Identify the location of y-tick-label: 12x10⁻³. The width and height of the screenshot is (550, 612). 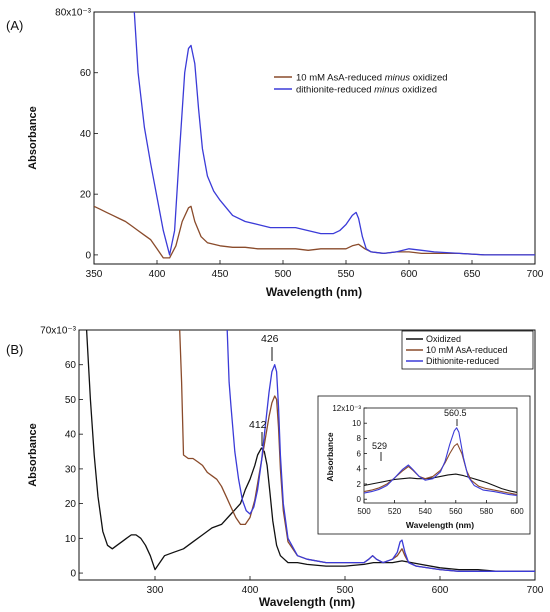
(346, 408).